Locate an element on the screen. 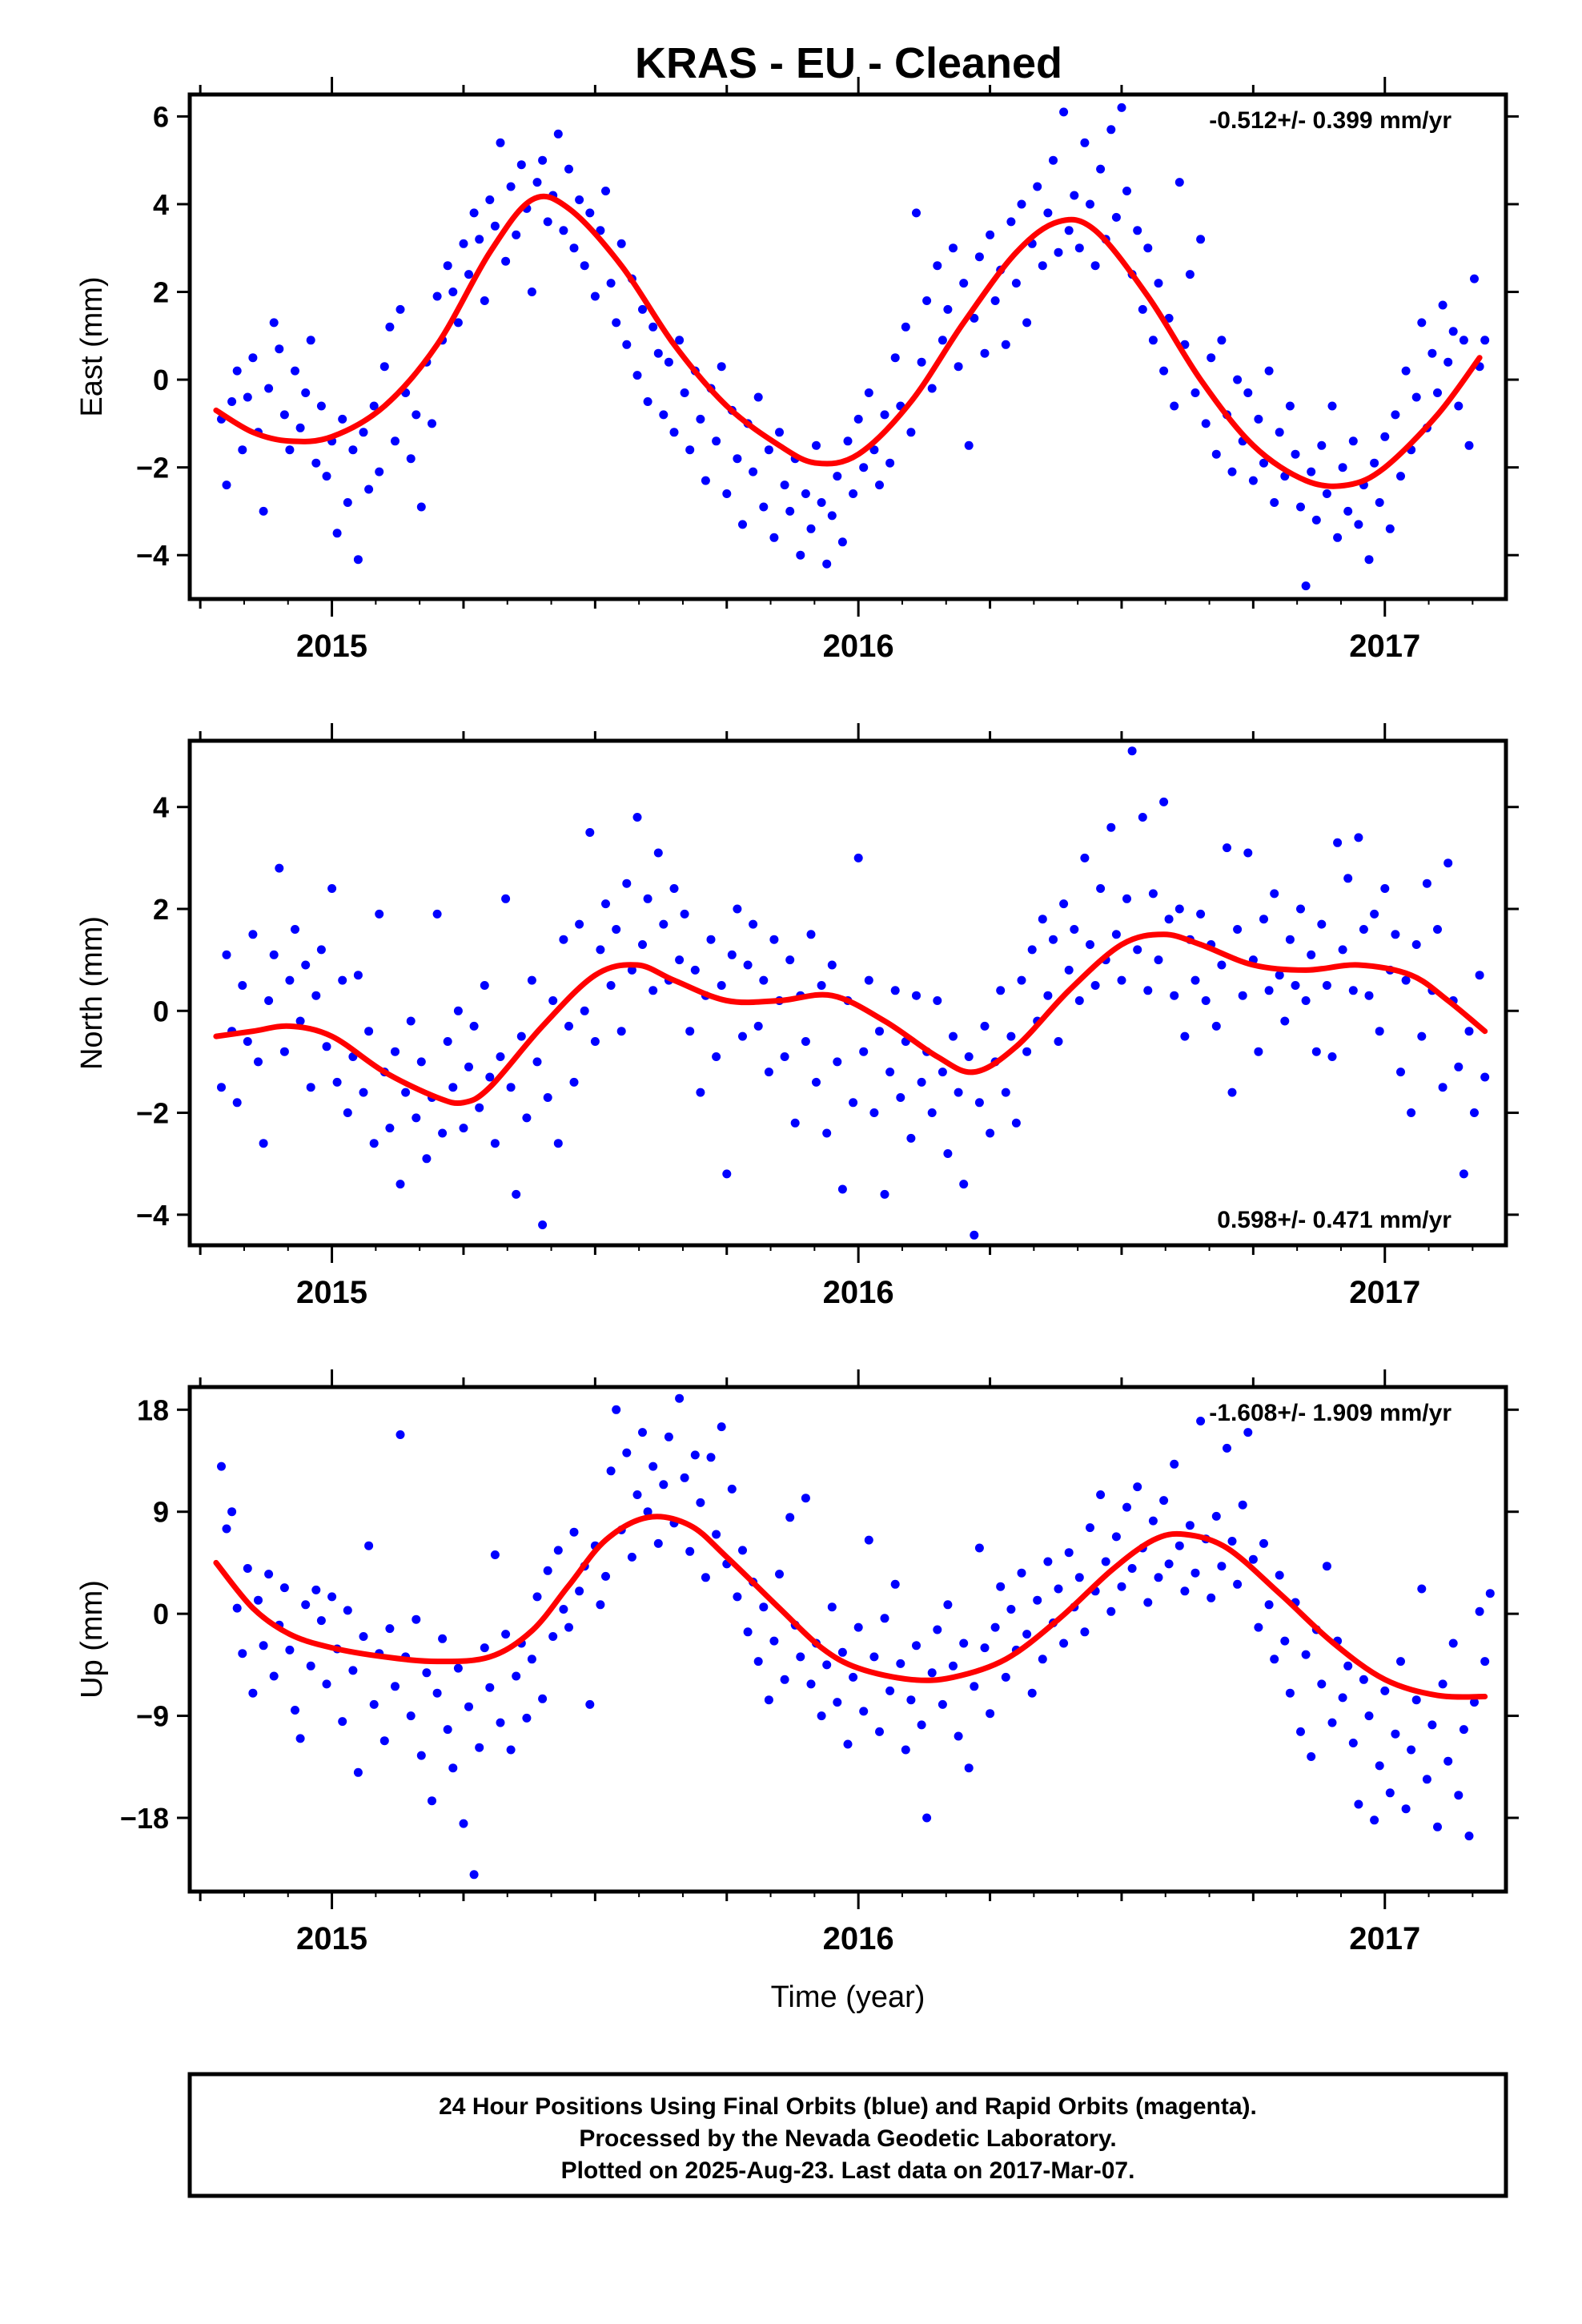 The image size is (1582, 2324). up-x-axis-label: Time (year) is located at coordinates (848, 1997).